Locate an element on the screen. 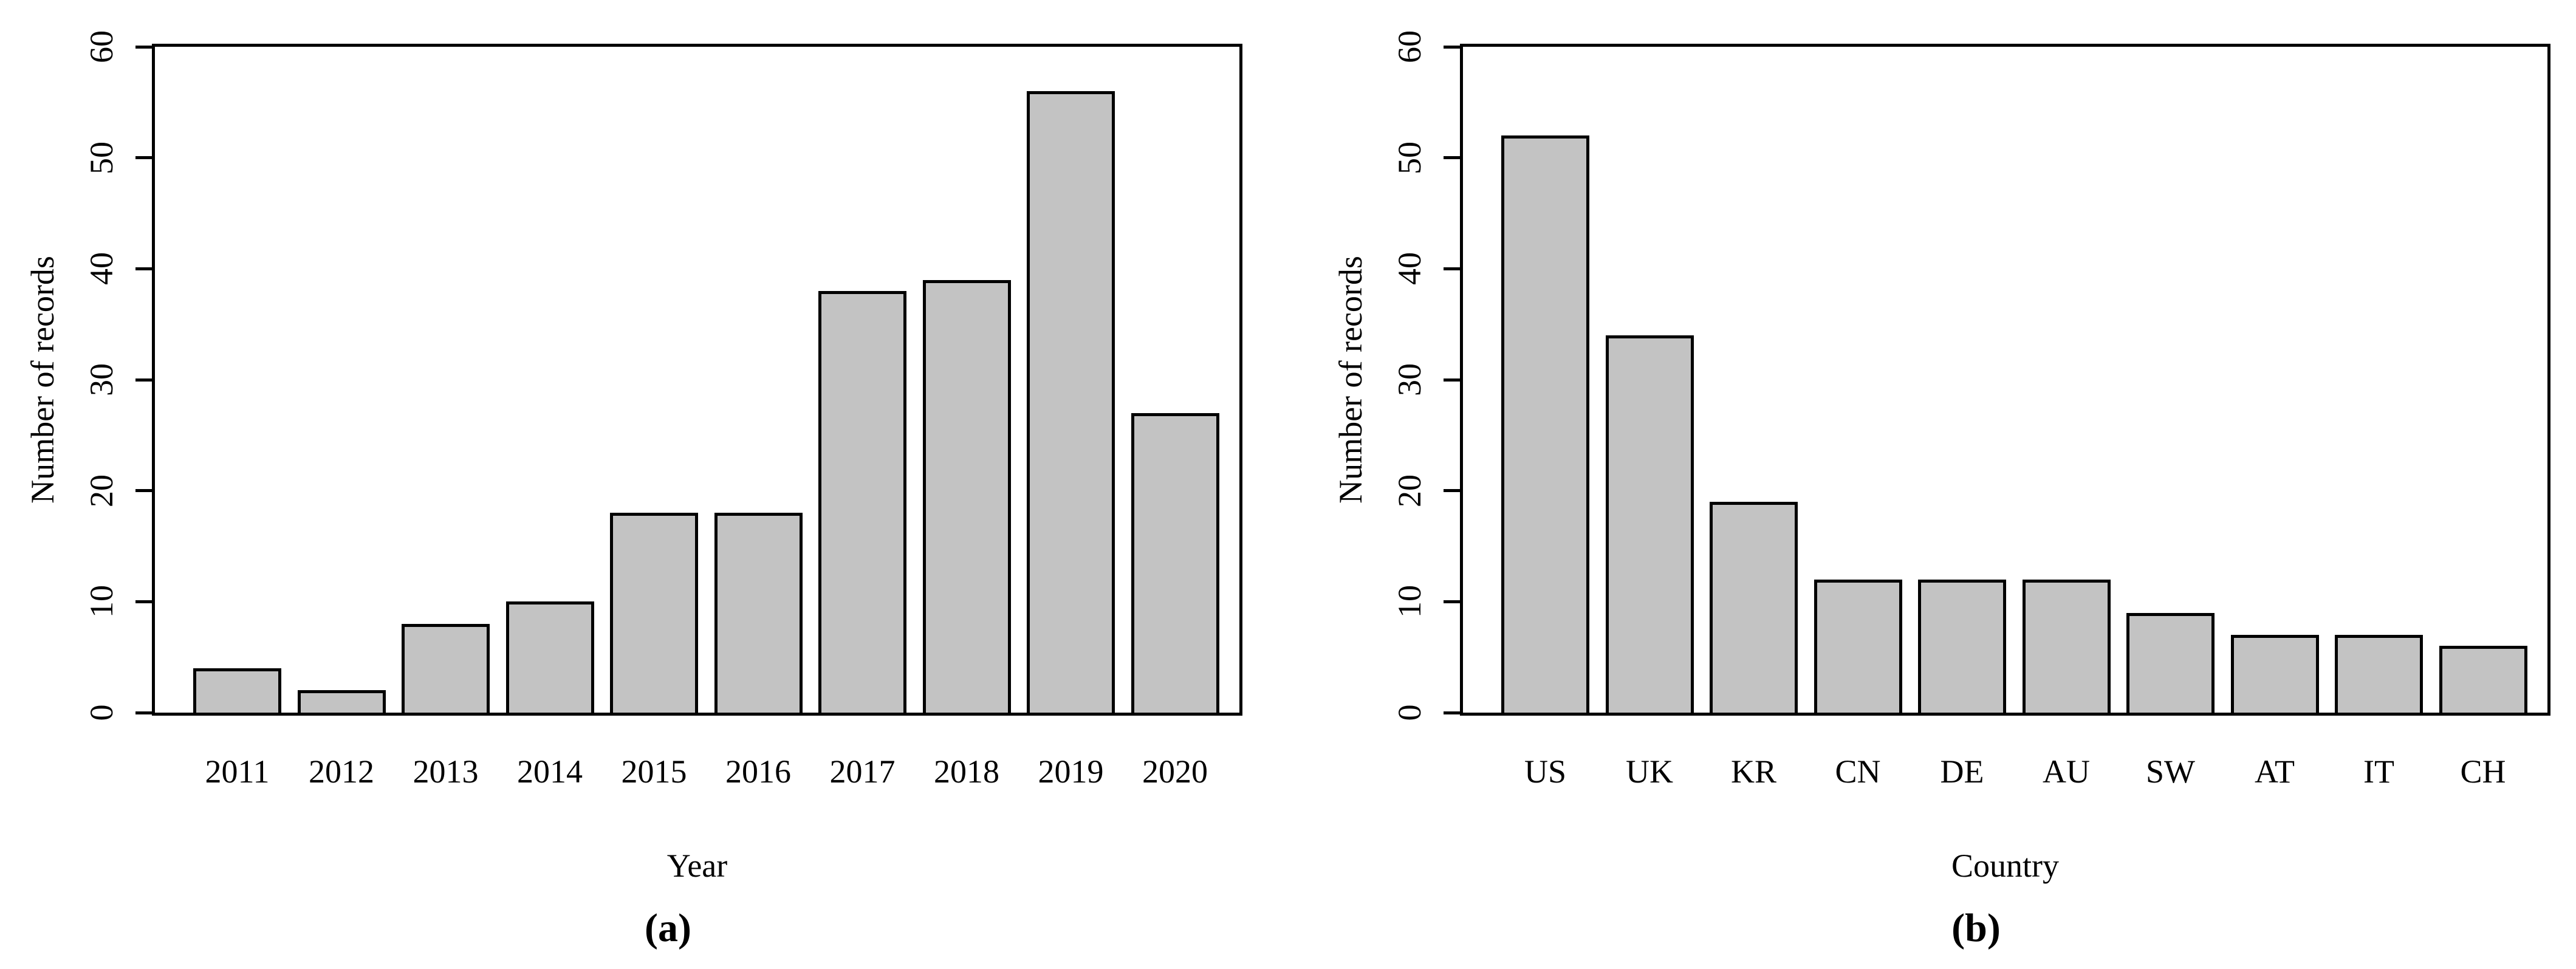  bar-SW is located at coordinates (2170, 662).